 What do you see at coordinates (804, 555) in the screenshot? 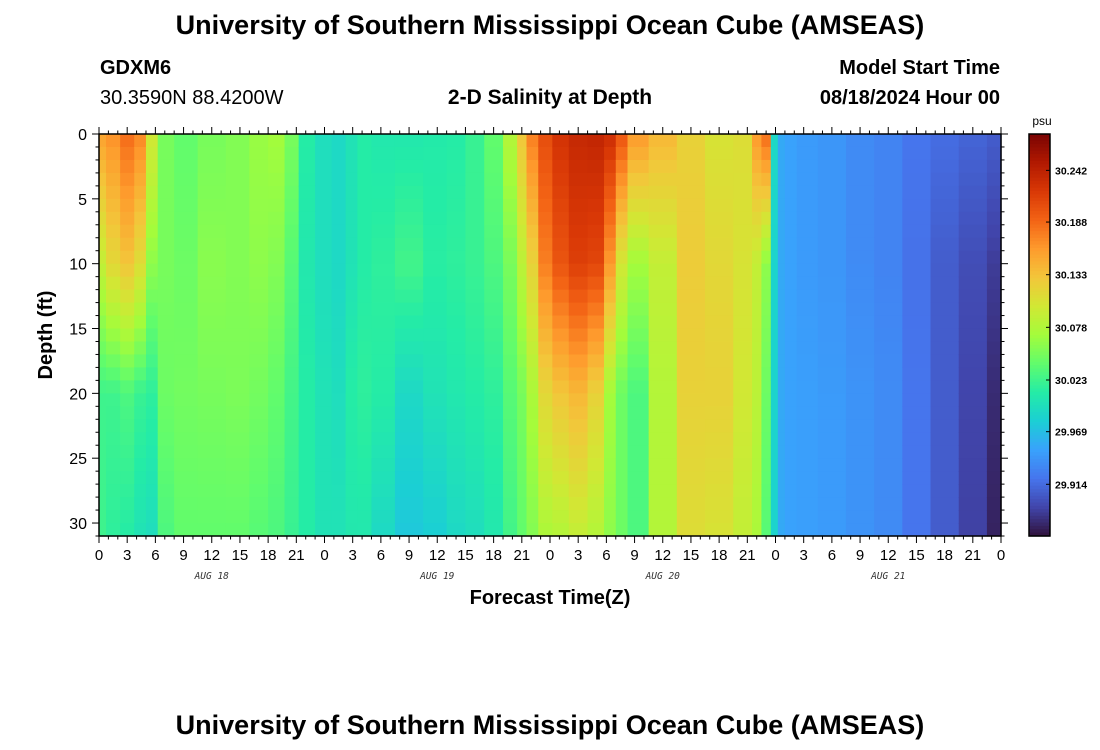
I see `x-tick-label: 3` at bounding box center [804, 555].